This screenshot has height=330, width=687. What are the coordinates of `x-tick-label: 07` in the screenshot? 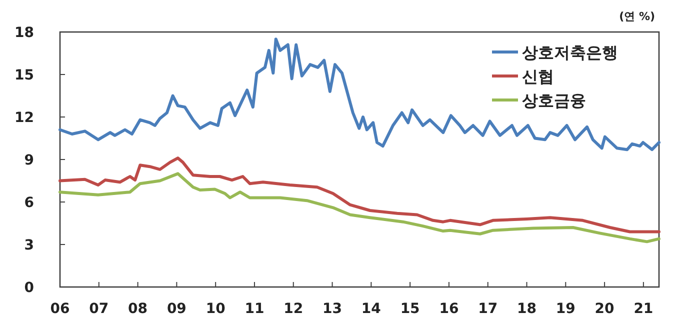 It's located at (99, 309).